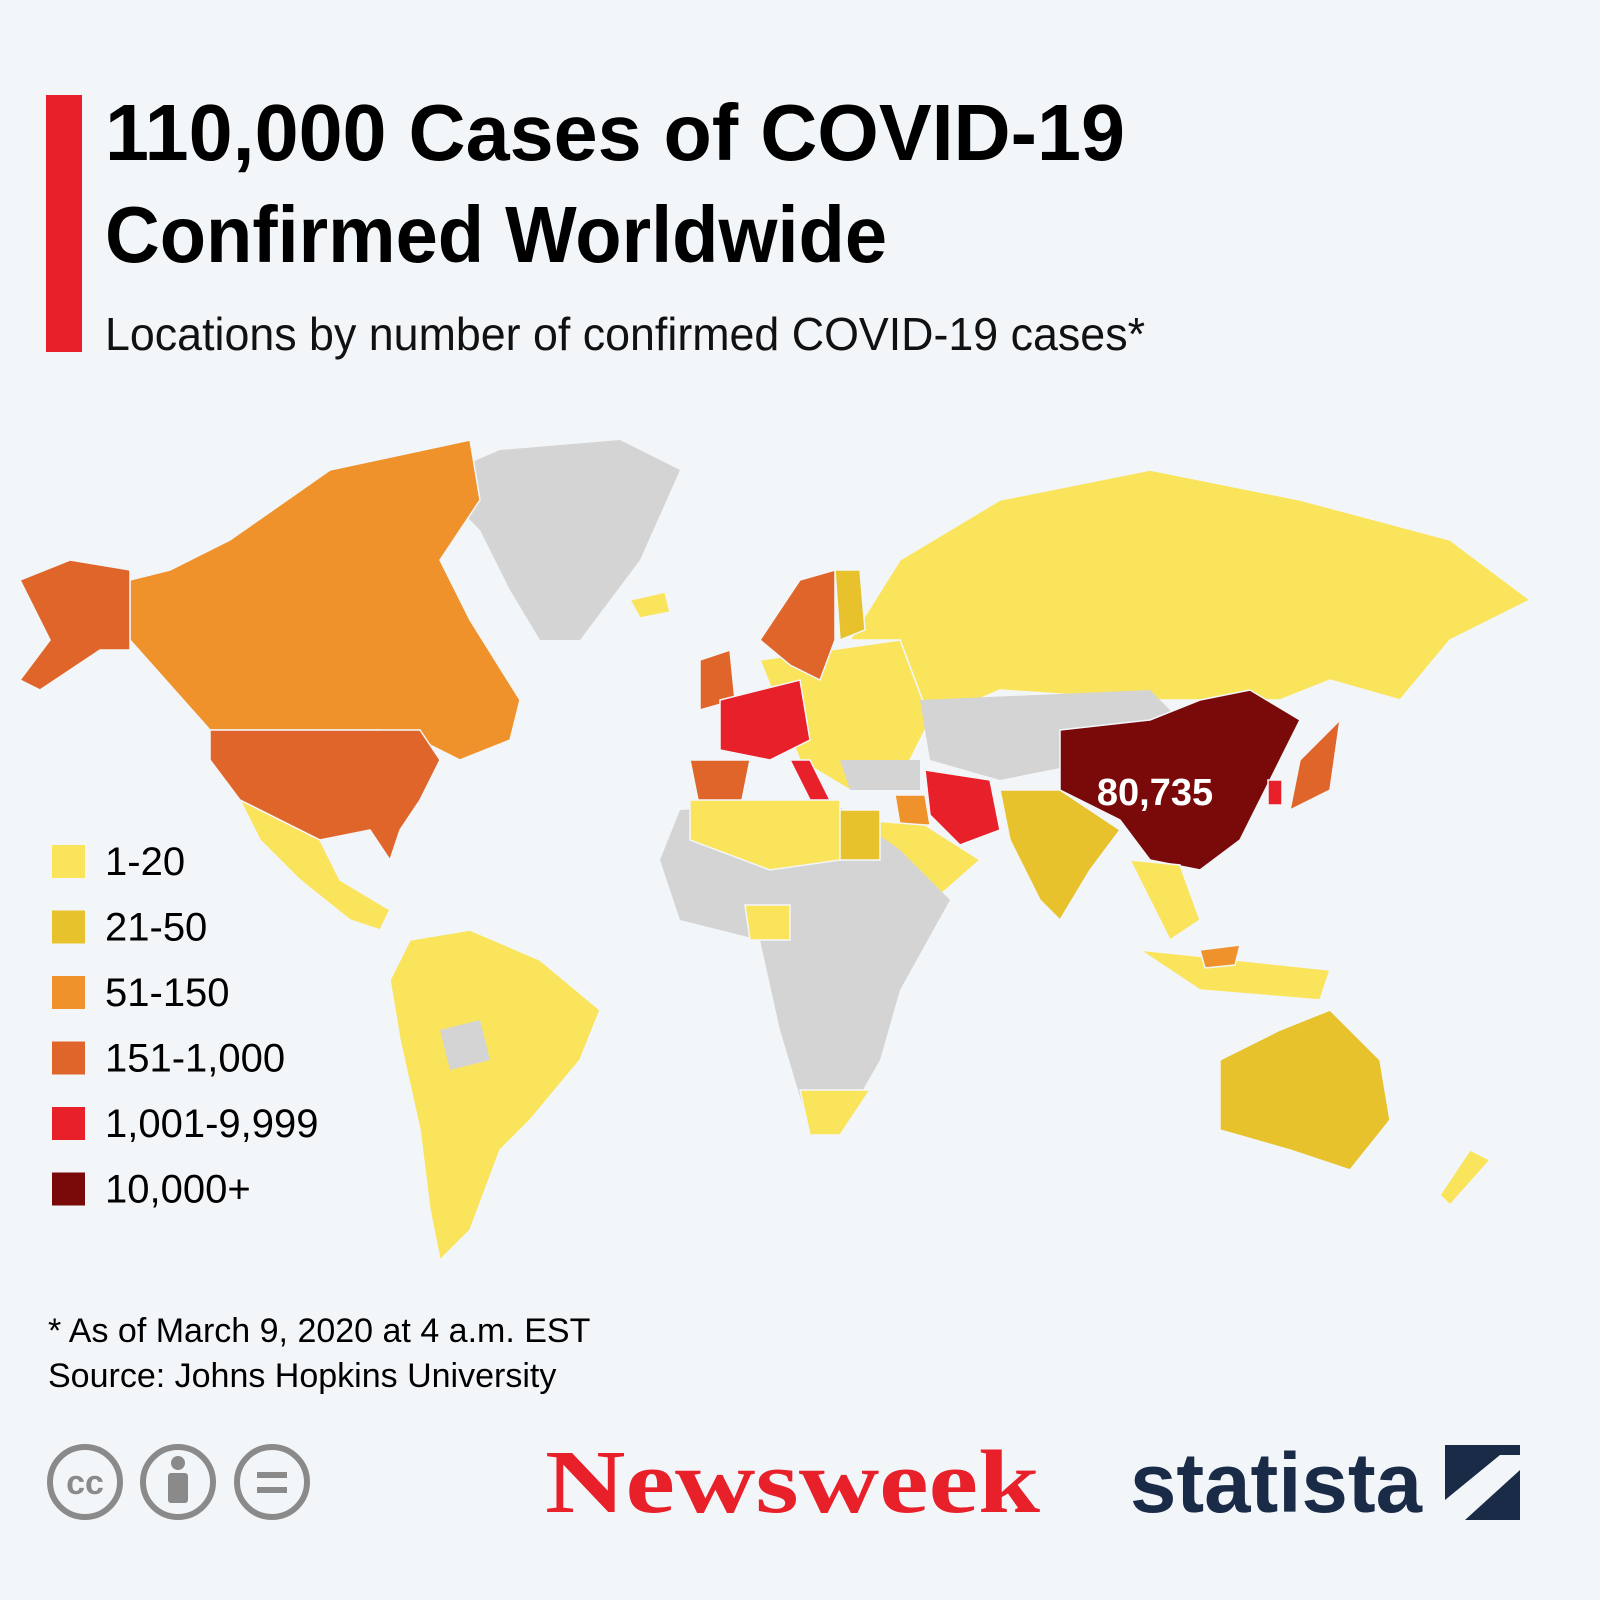  I want to click on title-line: 110,000 Cases of COVID-19, so click(615, 132).